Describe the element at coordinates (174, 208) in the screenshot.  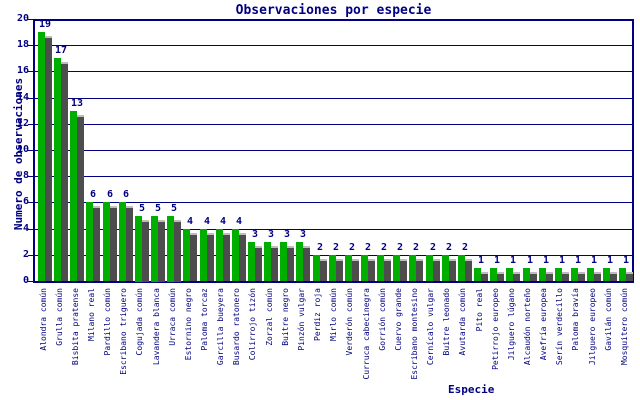
I see `value-label: 5` at that location.